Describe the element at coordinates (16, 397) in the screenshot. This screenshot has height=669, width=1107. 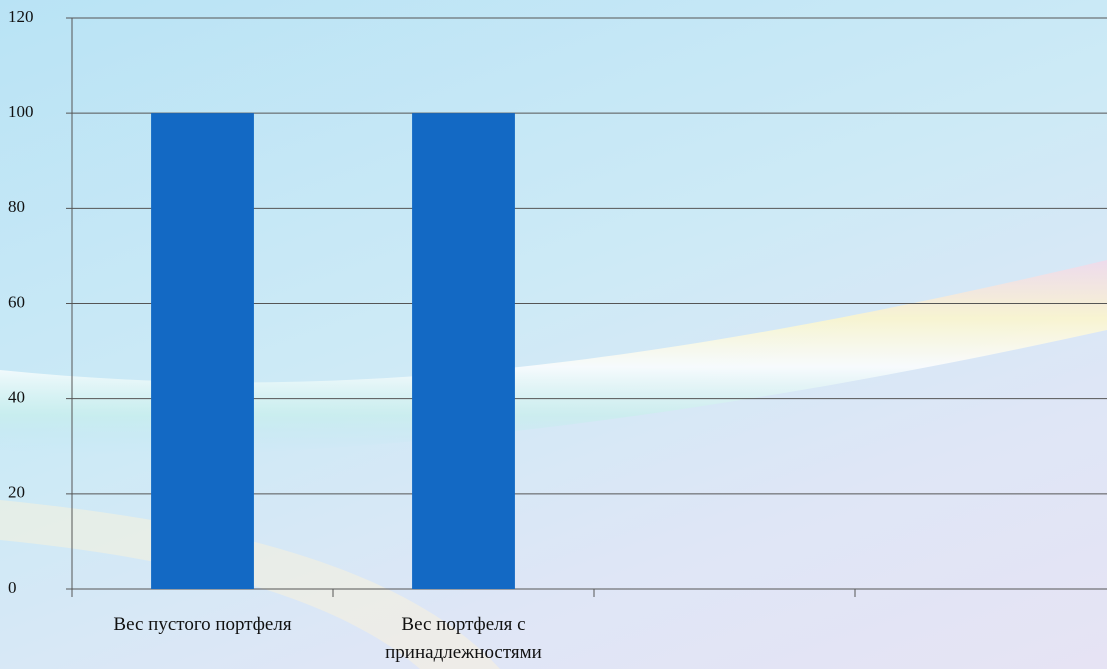
I see `y-tick-label: 40` at that location.